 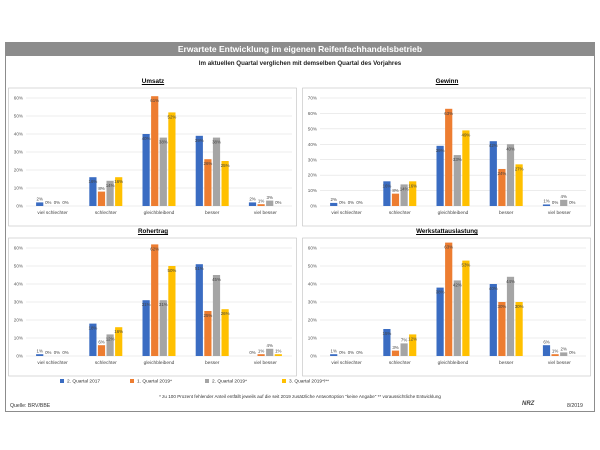 What do you see at coordinates (172, 270) in the screenshot?
I see `data-label: 50%` at bounding box center [172, 270].